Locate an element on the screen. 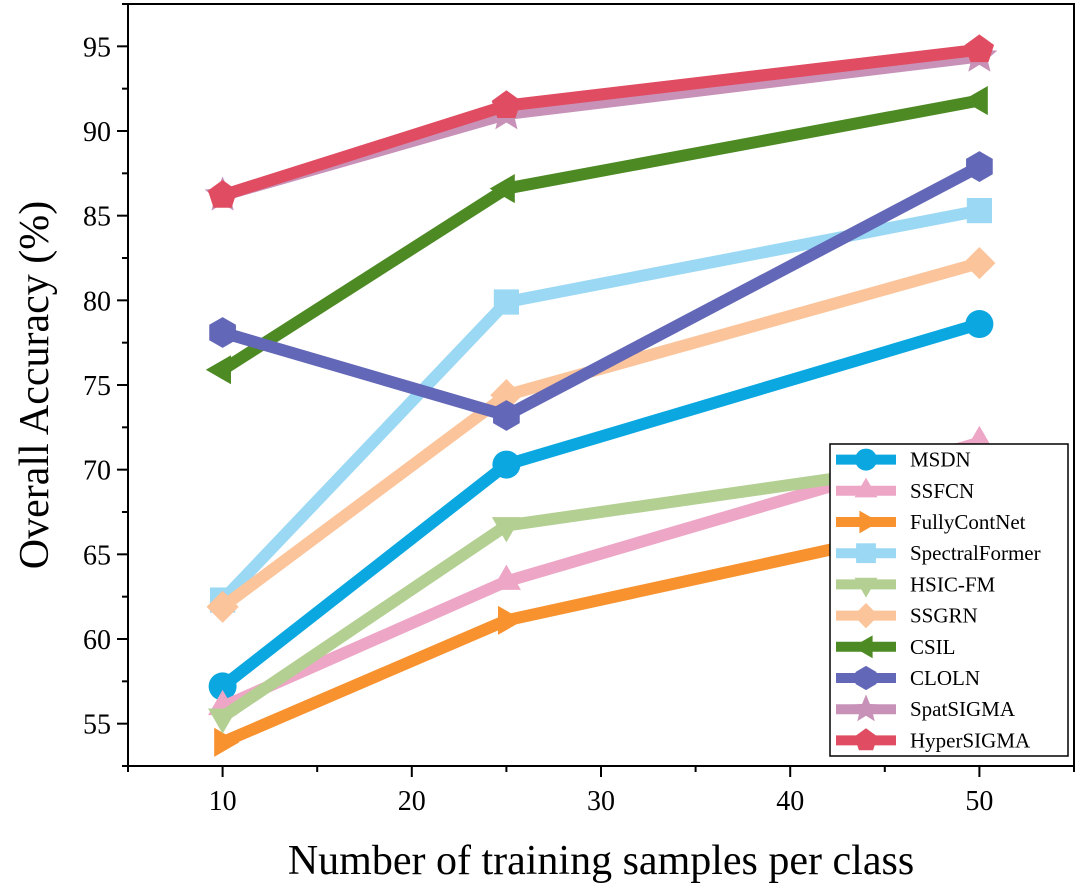 The image size is (1080, 890). y-tick-label: 85 is located at coordinates (97, 217).